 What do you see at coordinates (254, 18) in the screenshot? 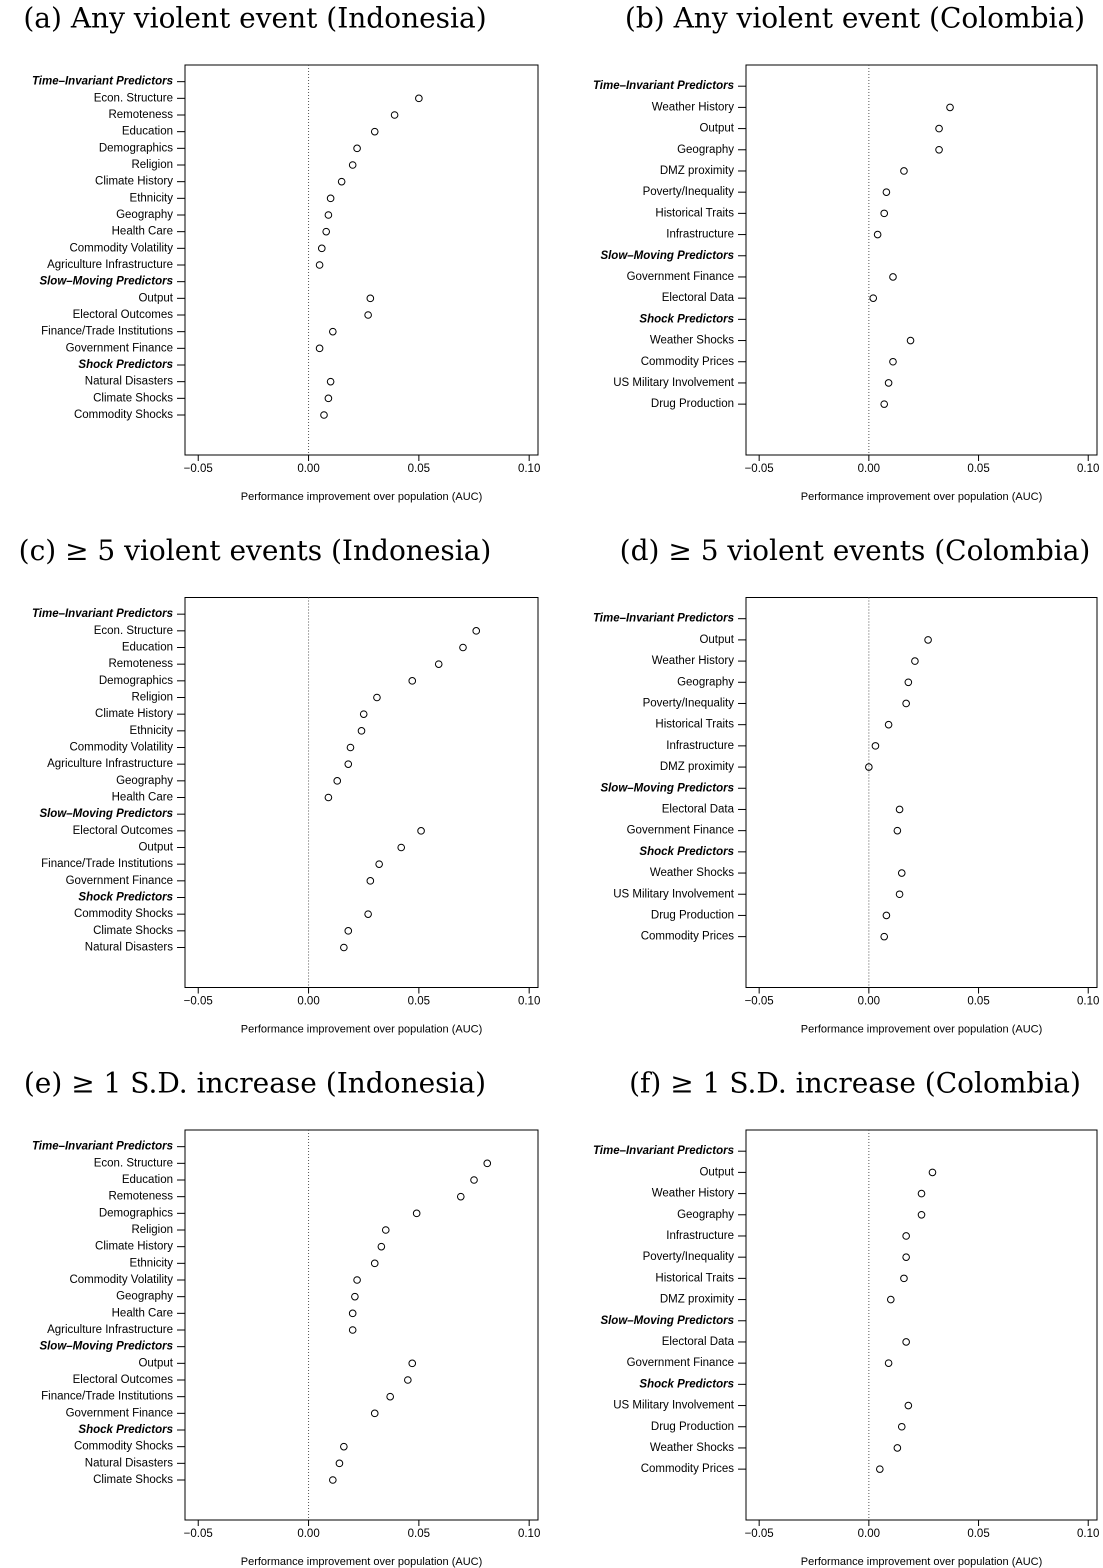
I see `panel-title: (a) Any violent event (Indonesia)` at bounding box center [254, 18].